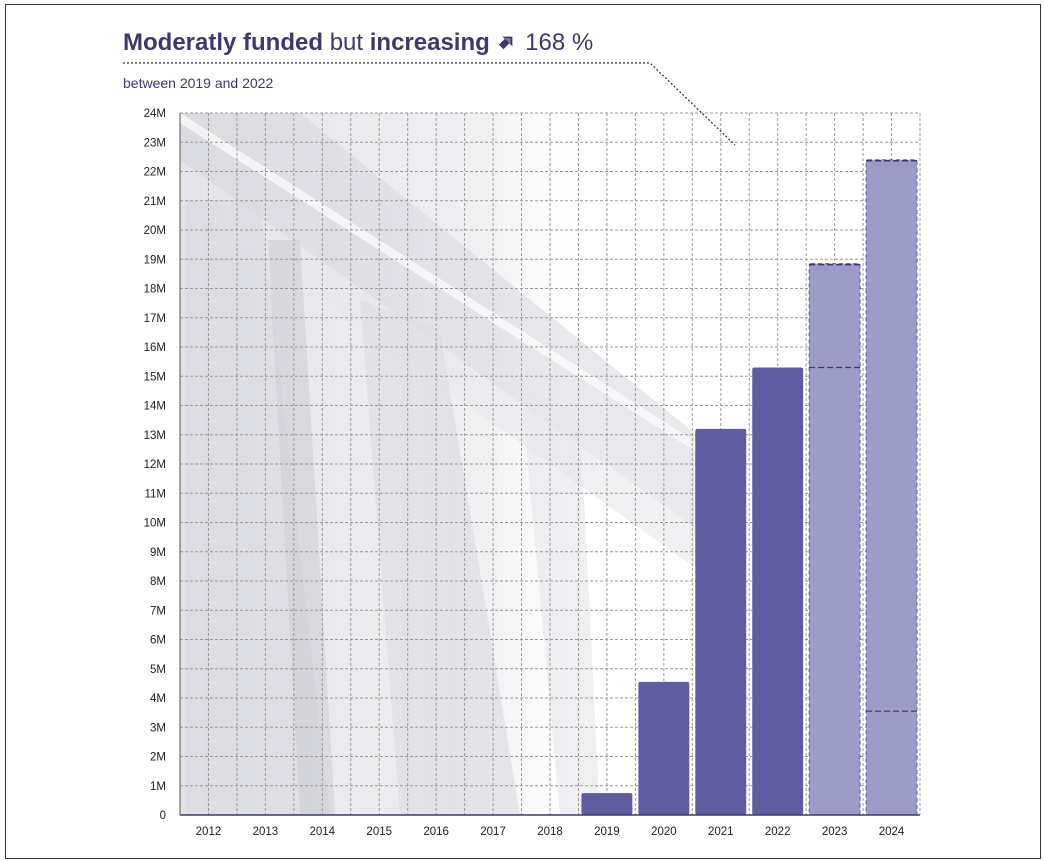  I want to click on title-part-increasing: increasing, so click(429, 42).